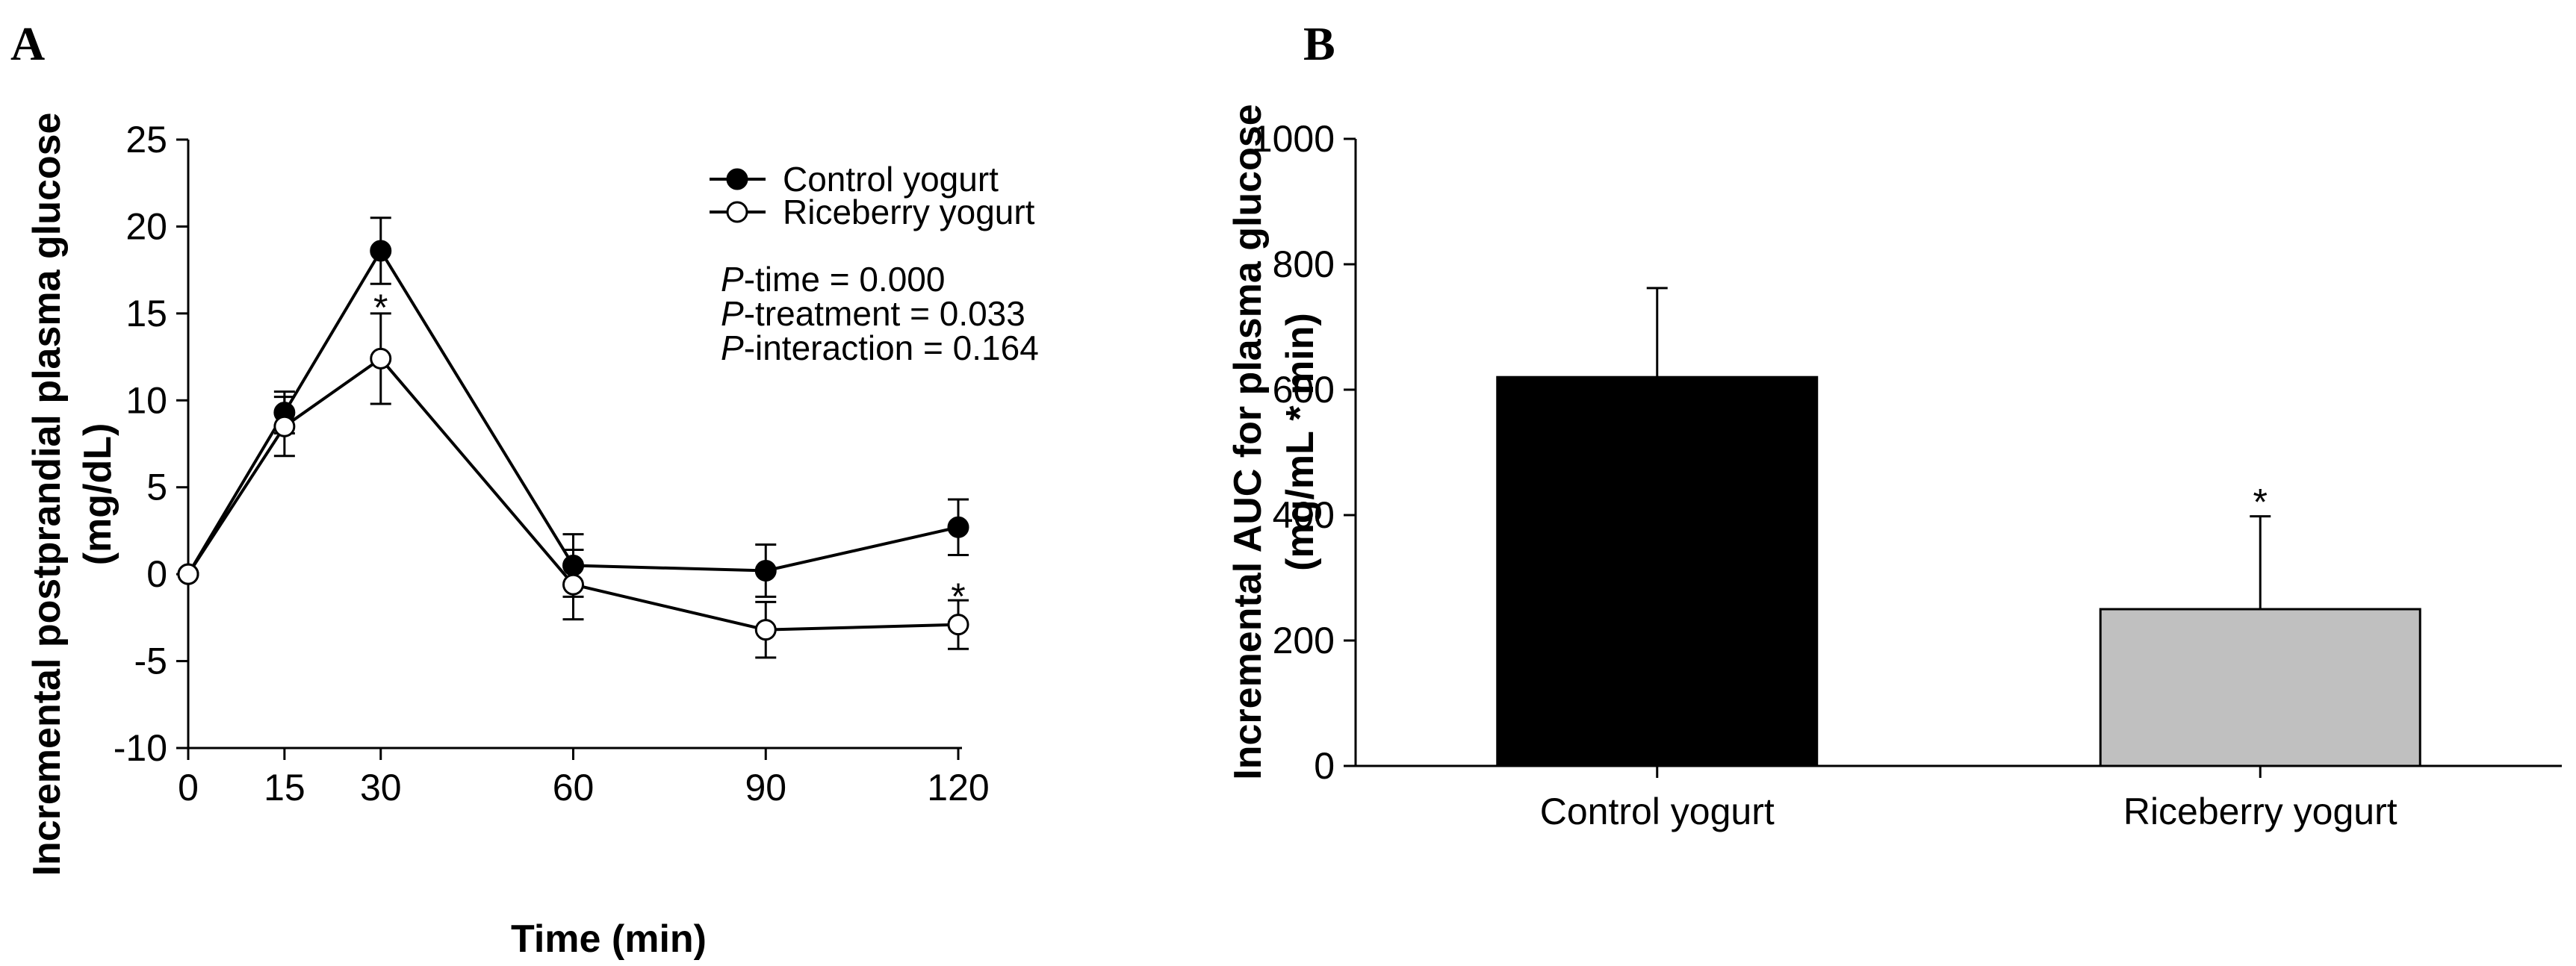 The height and width of the screenshot is (966, 2576). I want to click on panel-a-y-ticks: -10 -5 0 5 10 15 20 25, so click(151, 444).